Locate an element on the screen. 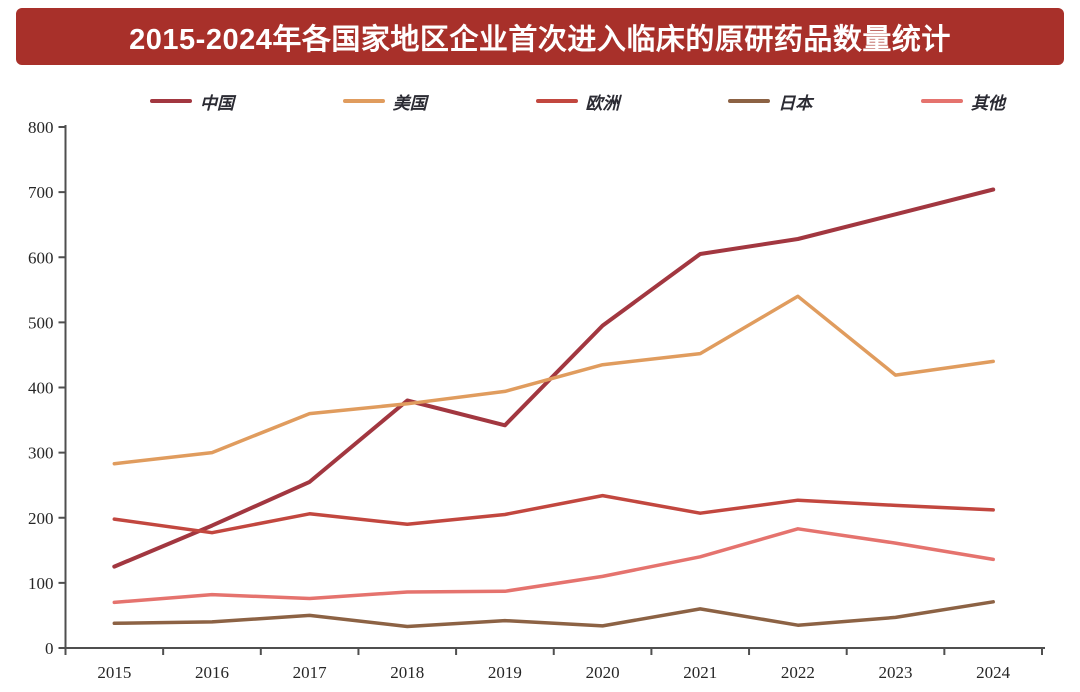 This screenshot has height=692, width=1080. legend-label-china: 中国 is located at coordinates (217, 103).